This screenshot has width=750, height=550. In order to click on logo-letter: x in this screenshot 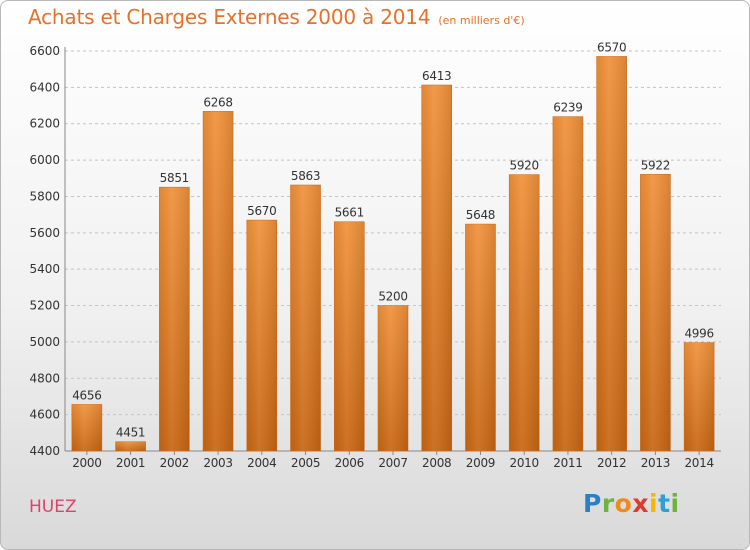, I will do `click(640, 503)`.